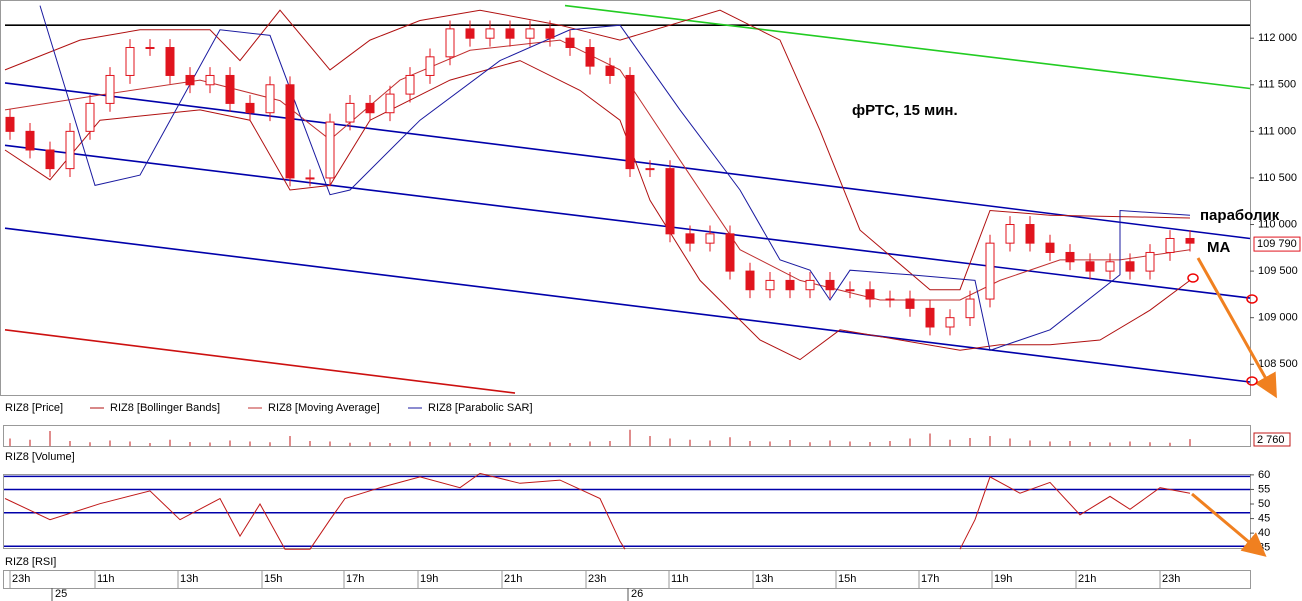  I want to click on time-axis, so click(627, 579).